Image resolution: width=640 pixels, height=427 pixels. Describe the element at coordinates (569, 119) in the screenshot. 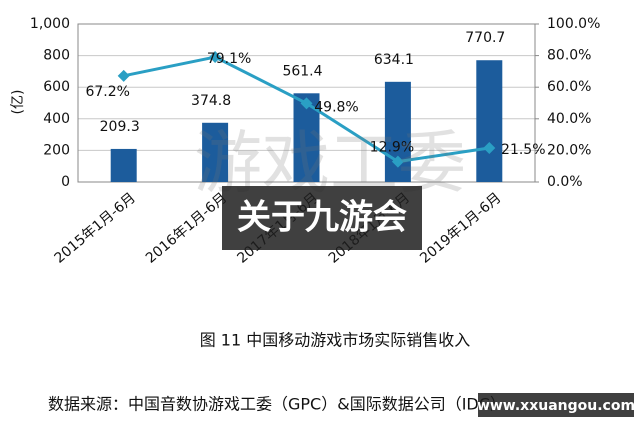

I see `y2-tick-label: 40.0%` at that location.